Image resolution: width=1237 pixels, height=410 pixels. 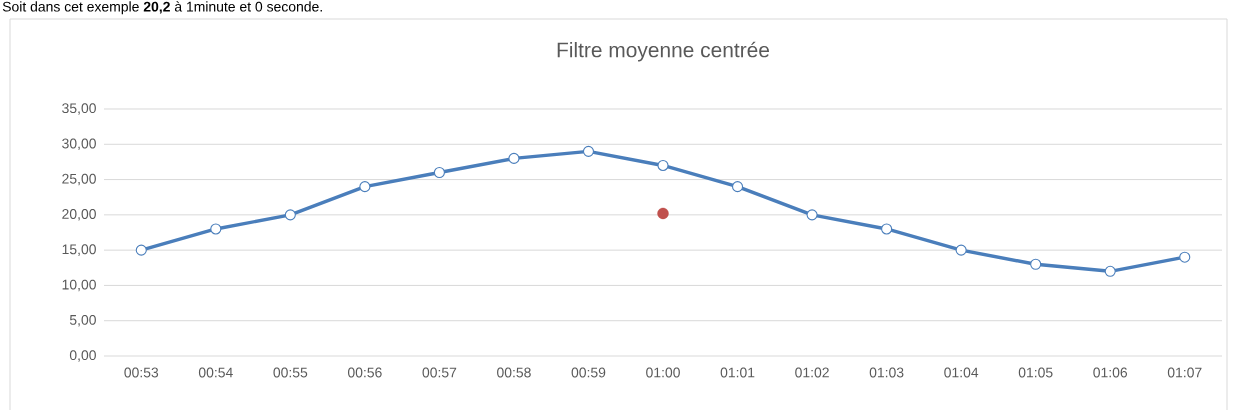 What do you see at coordinates (79, 250) in the screenshot?
I see `y-tick-label: 15,00` at bounding box center [79, 250].